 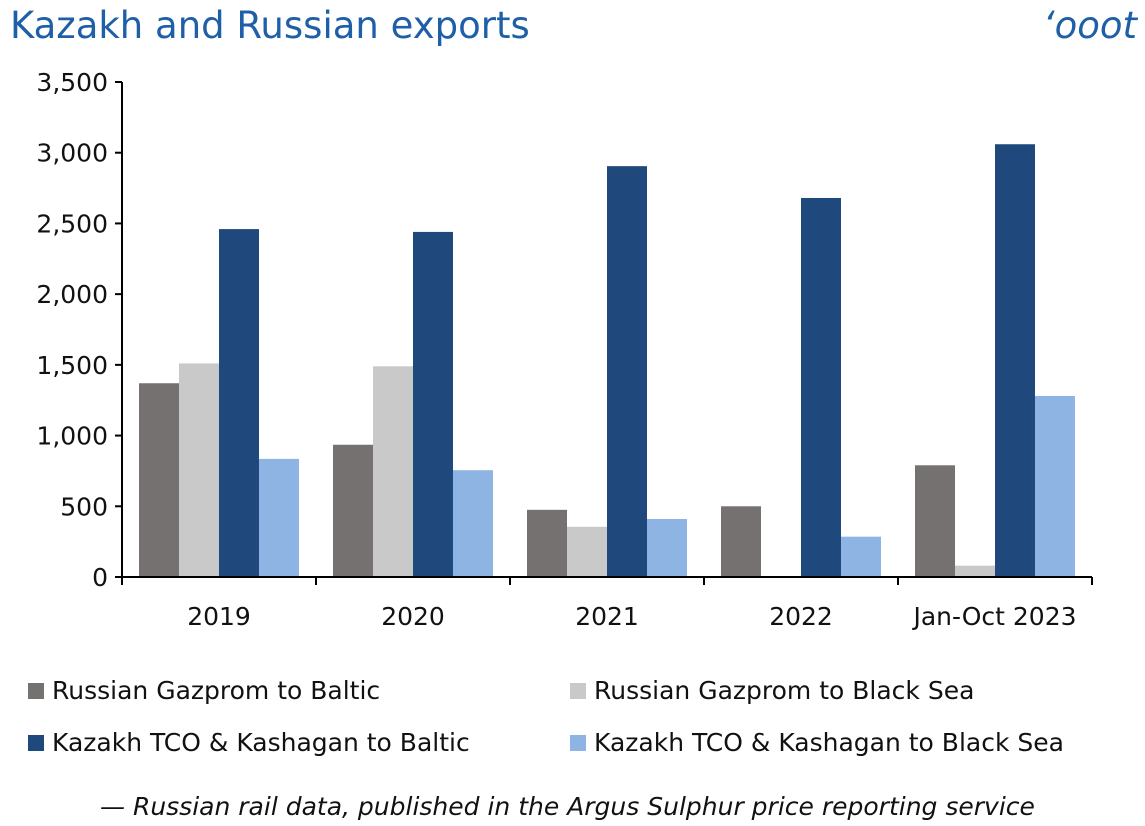 What do you see at coordinates (72, 223) in the screenshot?
I see `y-tick-label: 2,500` at bounding box center [72, 223].